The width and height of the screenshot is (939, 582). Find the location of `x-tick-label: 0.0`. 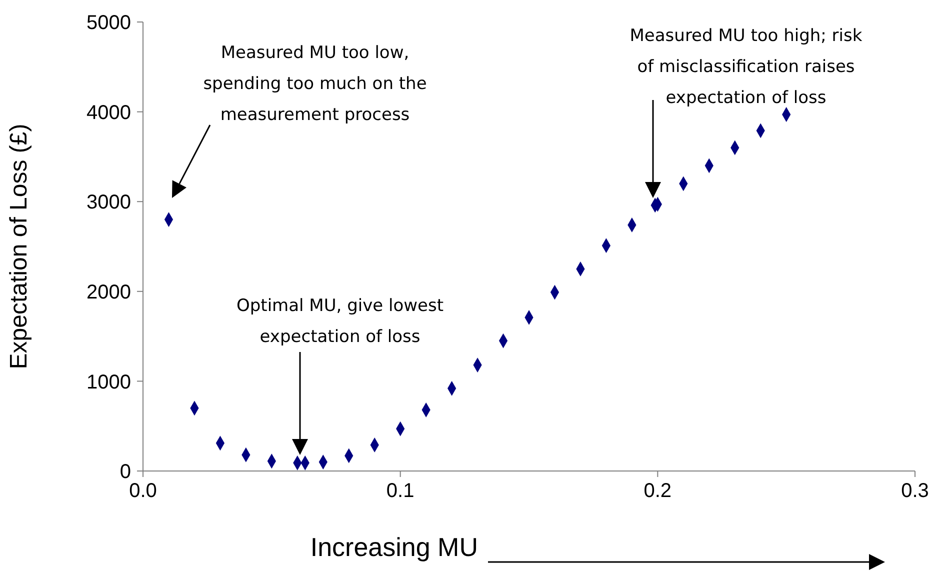

x-tick-label: 0.0 is located at coordinates (143, 491).